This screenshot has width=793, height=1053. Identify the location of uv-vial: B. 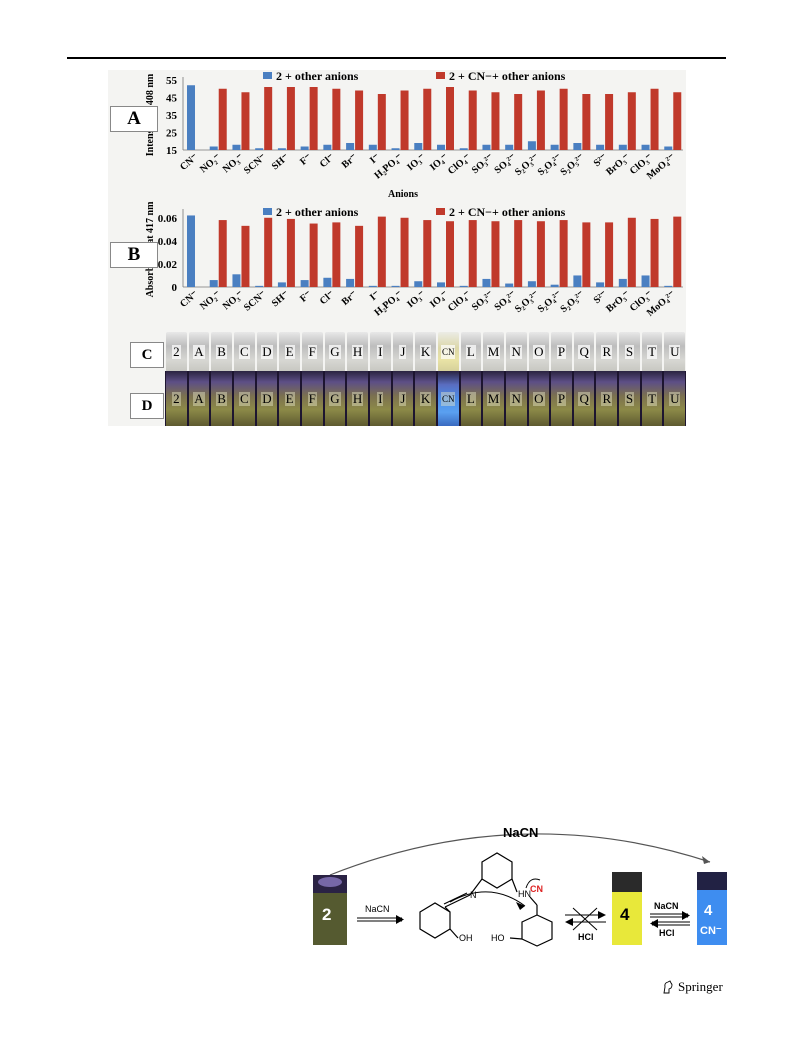
(221, 398).